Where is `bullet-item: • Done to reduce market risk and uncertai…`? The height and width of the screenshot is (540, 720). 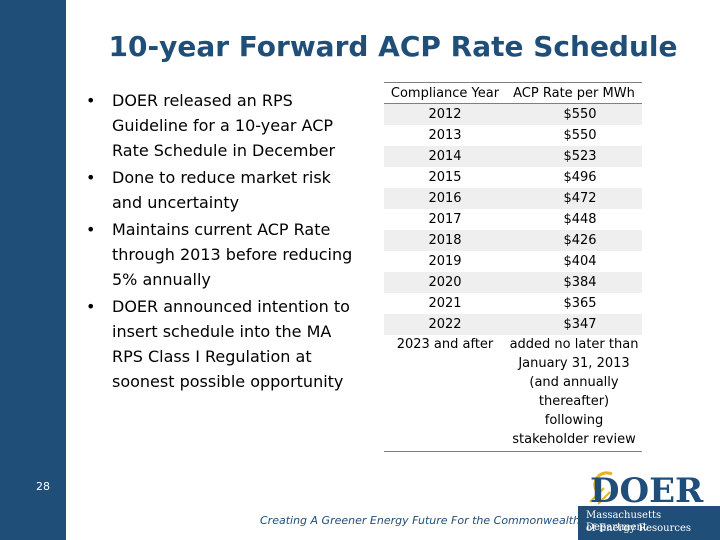
bullet-item: • Done to reduce market risk and uncertai… is located at coordinates (224, 190).